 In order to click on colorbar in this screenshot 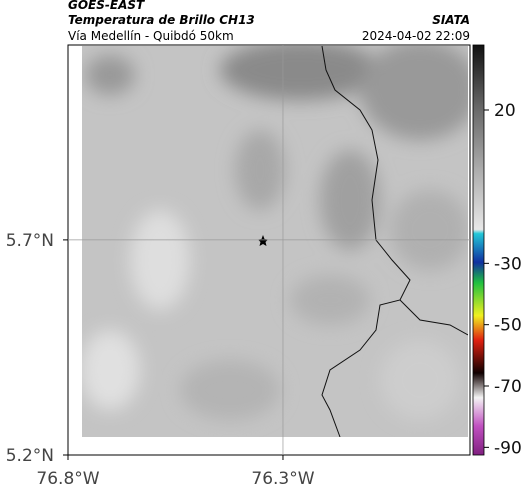, I will do `click(478, 250)`.